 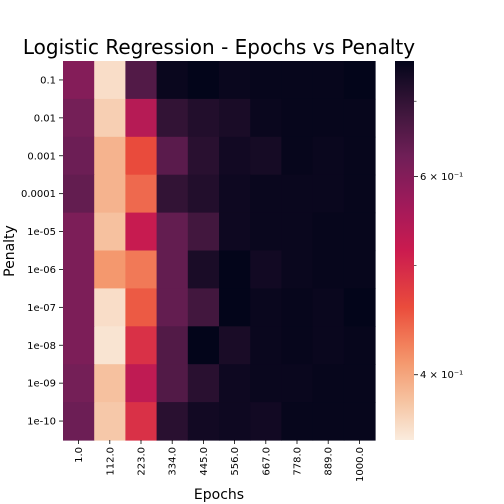 I want to click on colorbar-tick-label: 6 × 10⁻¹, so click(x=441, y=177).